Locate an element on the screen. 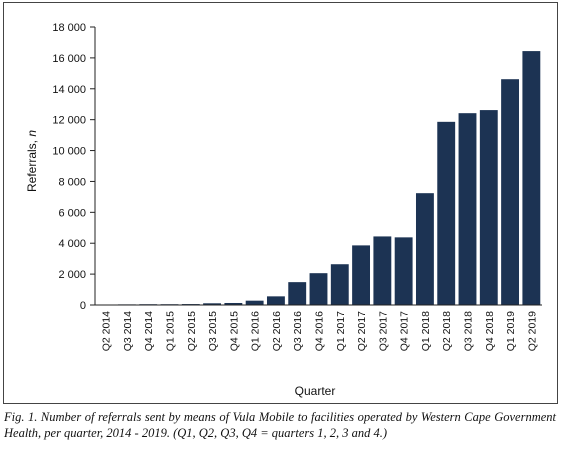  x-tick-label: Q1 2018 is located at coordinates (426, 331).